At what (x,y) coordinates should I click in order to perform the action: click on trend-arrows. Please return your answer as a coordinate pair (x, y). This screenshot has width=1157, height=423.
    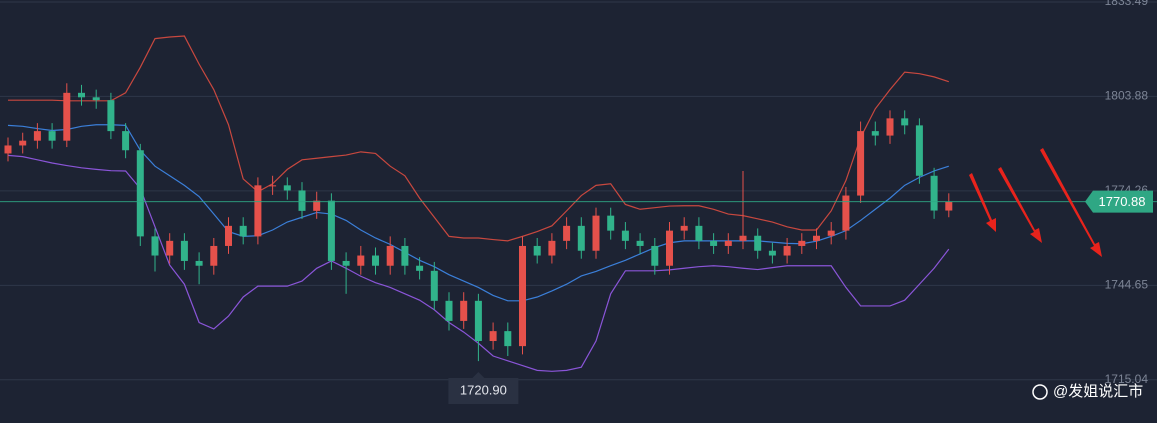
    Looking at the image, I should click on (1035, 202).